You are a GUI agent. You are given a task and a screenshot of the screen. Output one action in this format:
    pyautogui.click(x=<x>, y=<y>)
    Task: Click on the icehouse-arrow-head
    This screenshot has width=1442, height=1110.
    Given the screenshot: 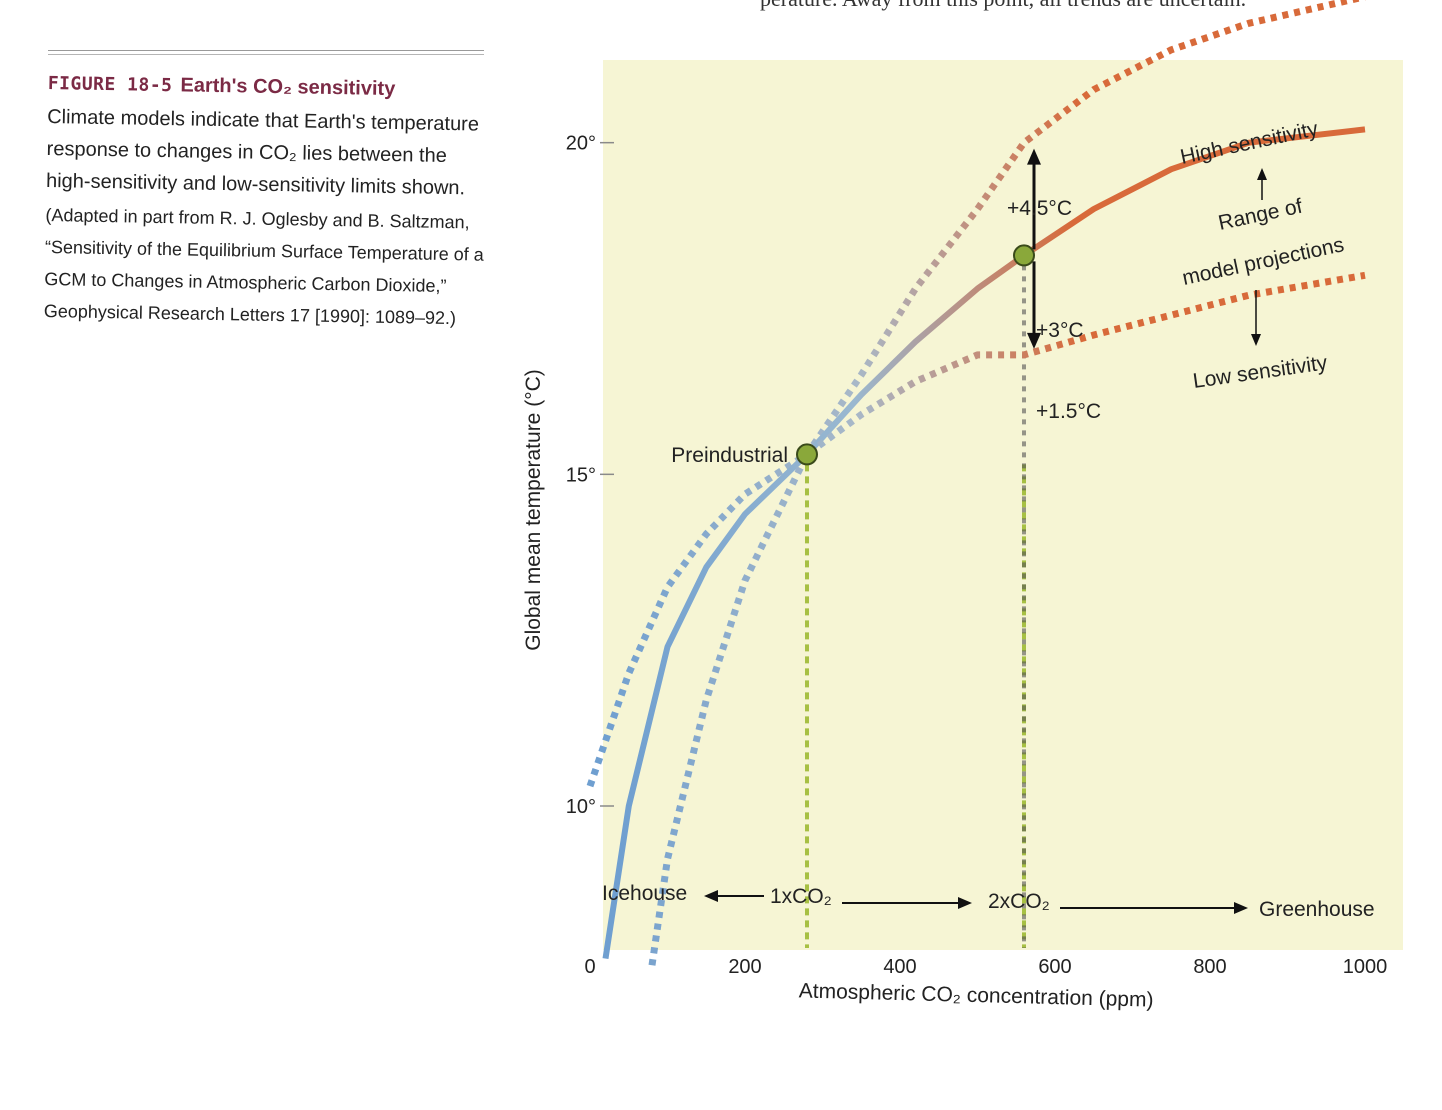 What is the action you would take?
    pyautogui.click(x=711, y=896)
    